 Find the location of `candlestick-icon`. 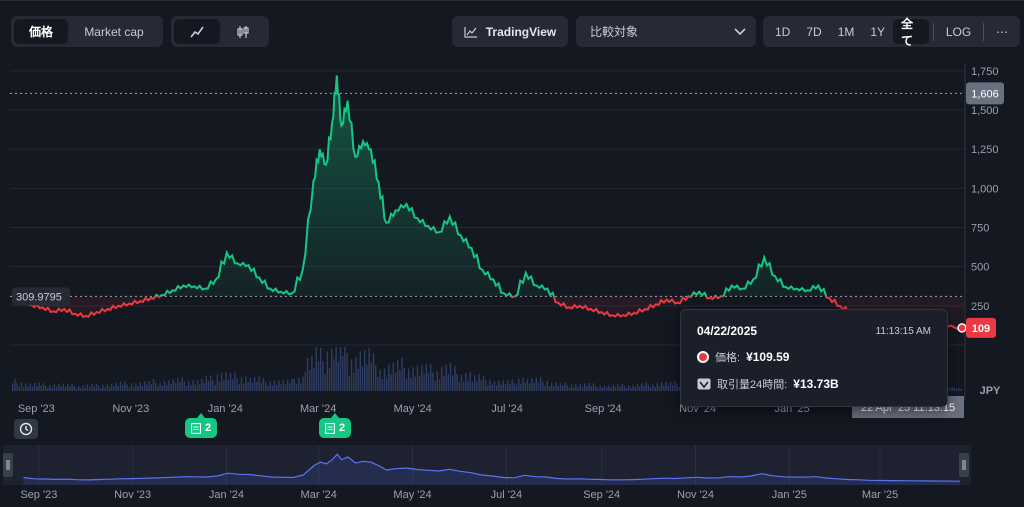

candlestick-icon is located at coordinates (243, 31).